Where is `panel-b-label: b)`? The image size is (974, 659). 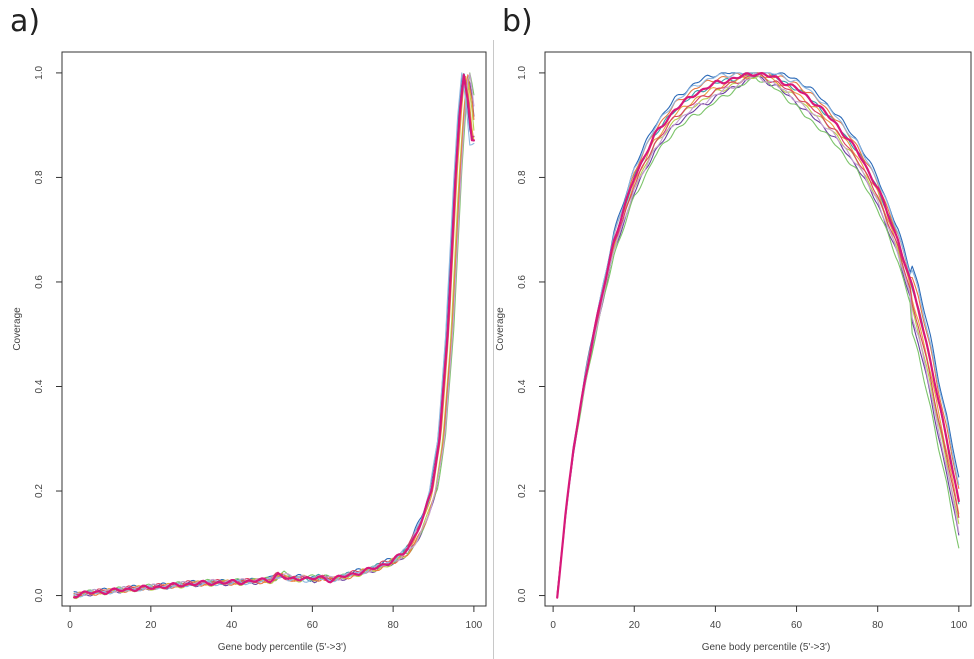 panel-b-label: b) is located at coordinates (517, 21).